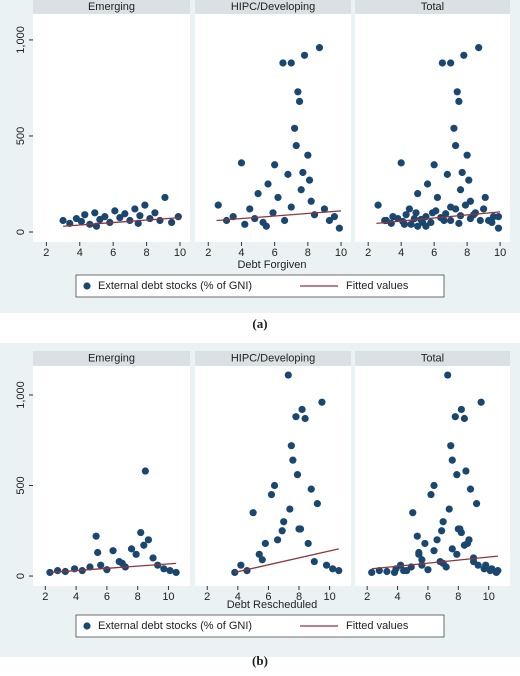 Image resolution: width=520 pixels, height=676 pixels. What do you see at coordinates (260, 660) in the screenshot?
I see `caption: (b)` at bounding box center [260, 660].